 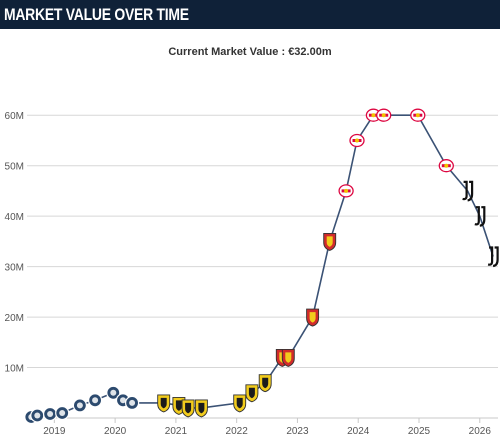 What do you see at coordinates (480, 431) in the screenshot?
I see `x-tick-label: 2026` at bounding box center [480, 431].